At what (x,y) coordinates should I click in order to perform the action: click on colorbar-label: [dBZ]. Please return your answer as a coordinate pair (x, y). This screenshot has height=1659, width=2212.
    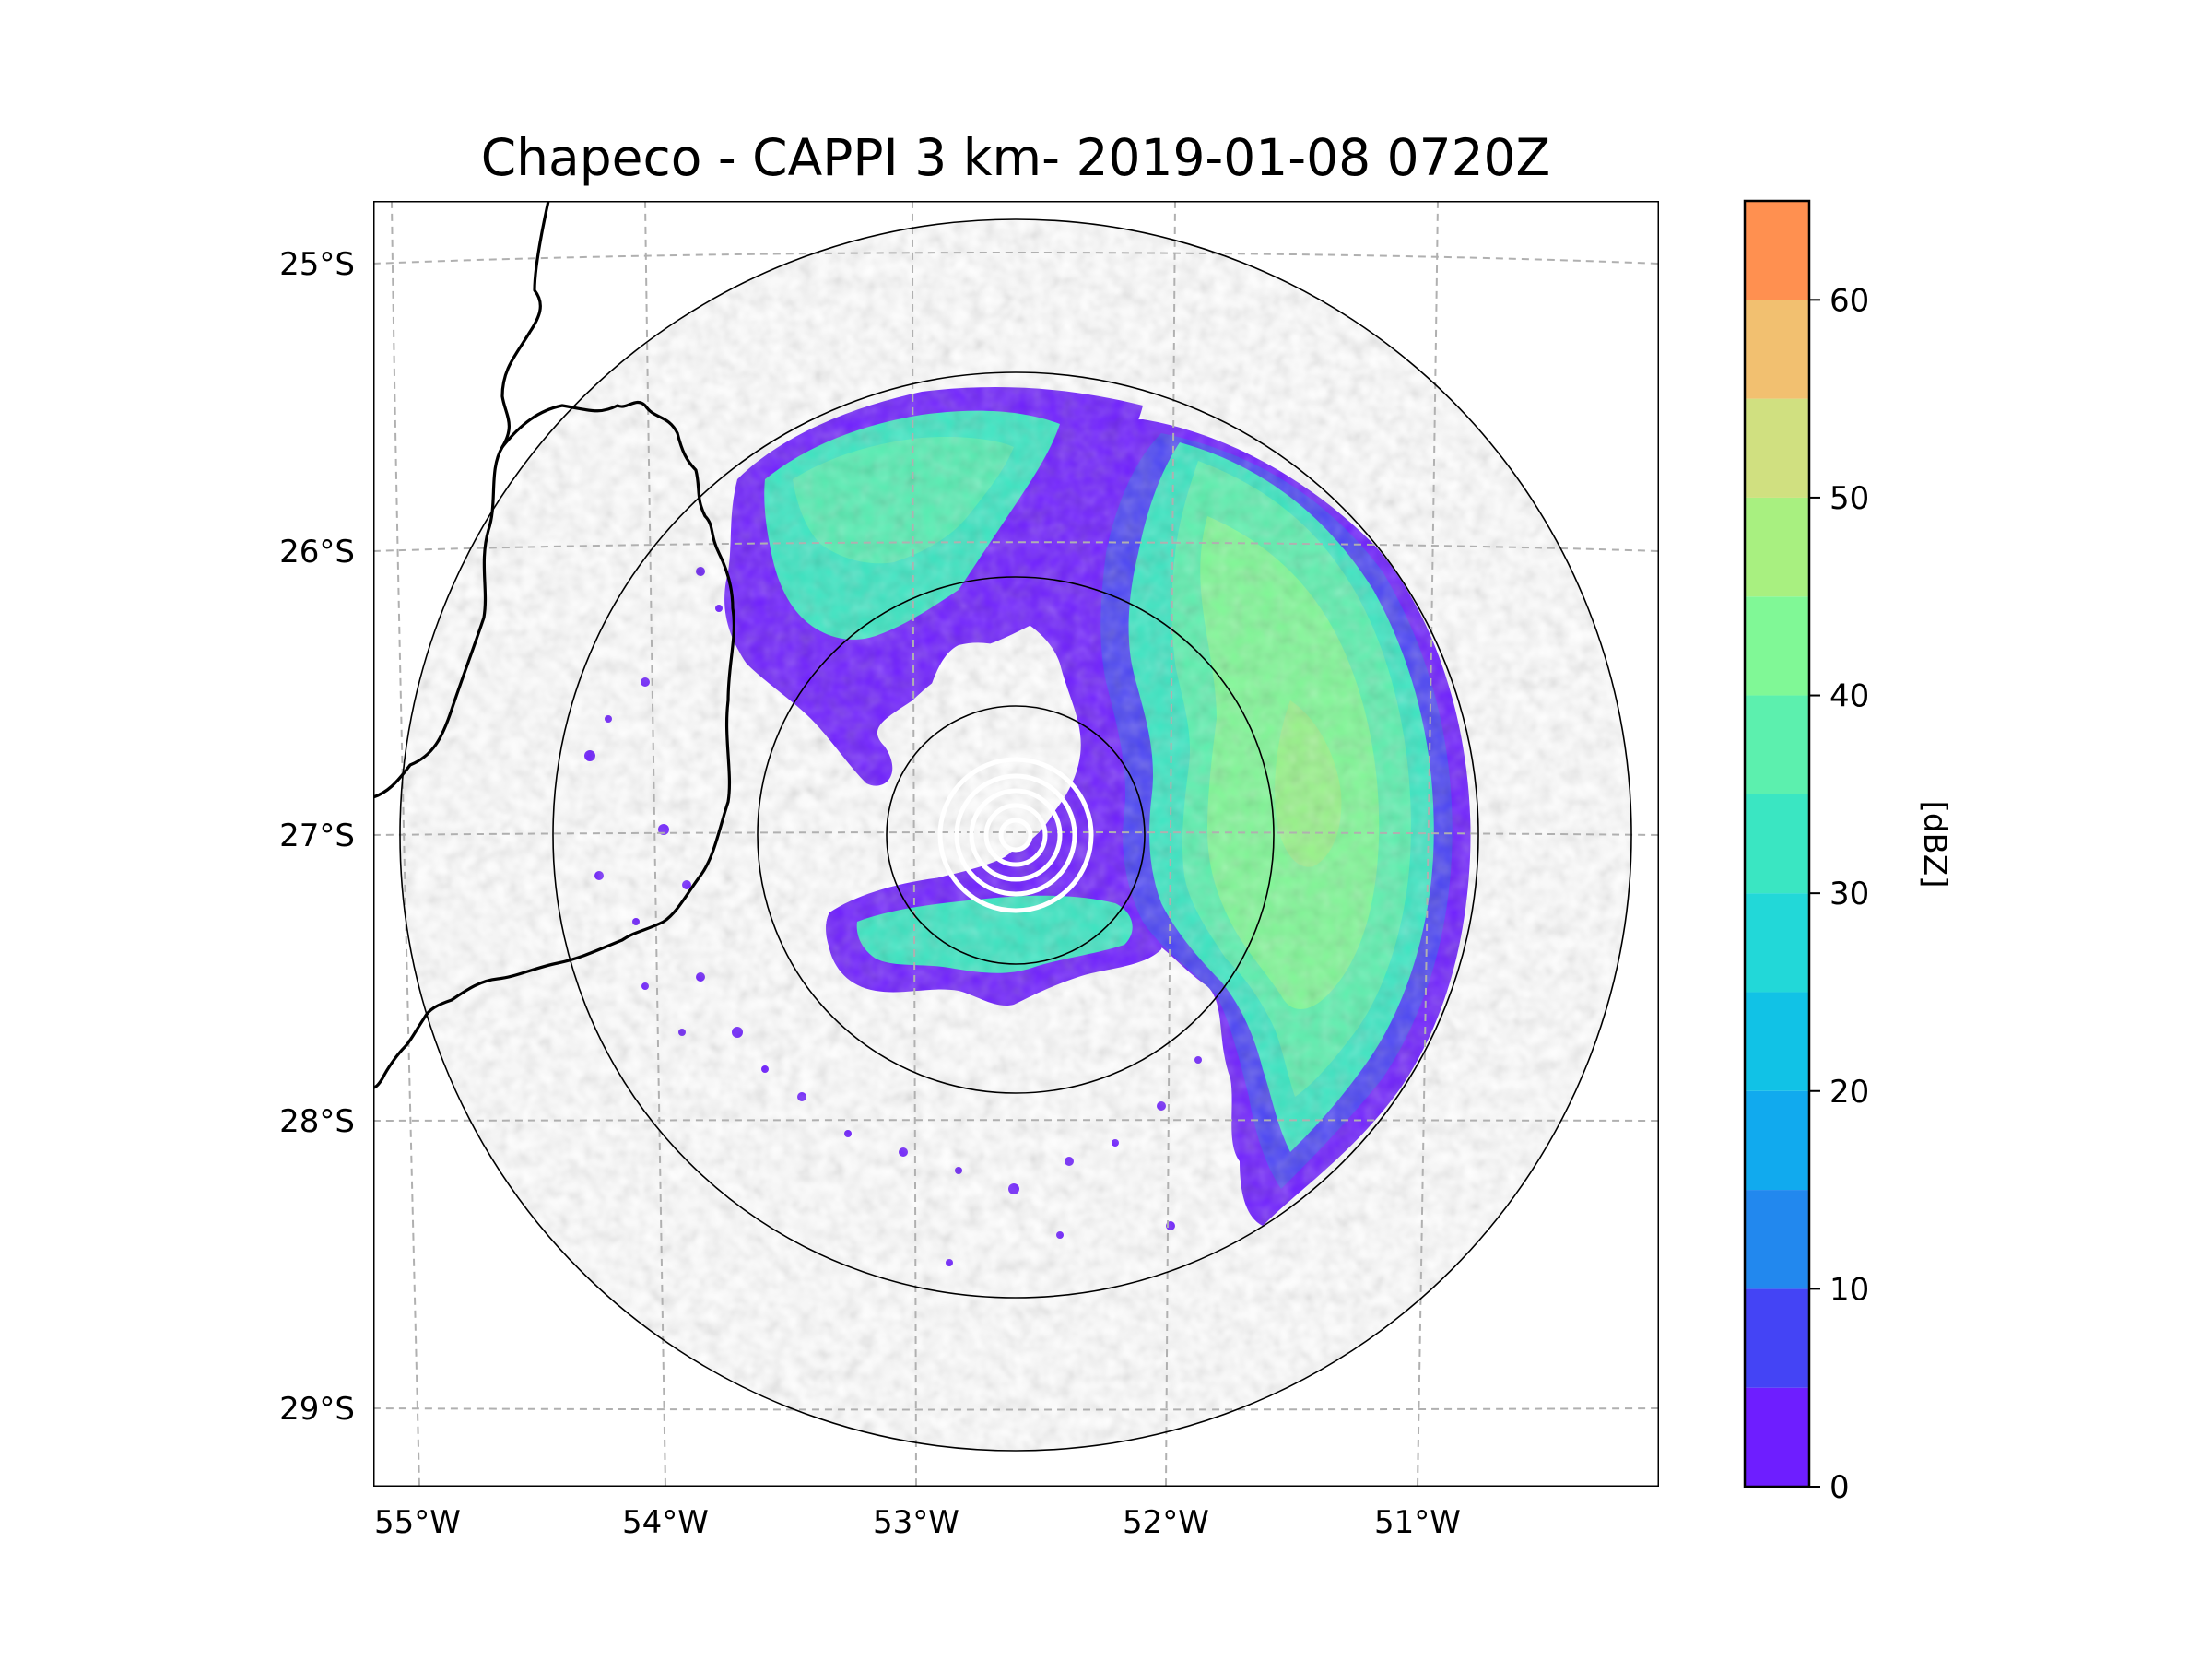
    Looking at the image, I should click on (1934, 844).